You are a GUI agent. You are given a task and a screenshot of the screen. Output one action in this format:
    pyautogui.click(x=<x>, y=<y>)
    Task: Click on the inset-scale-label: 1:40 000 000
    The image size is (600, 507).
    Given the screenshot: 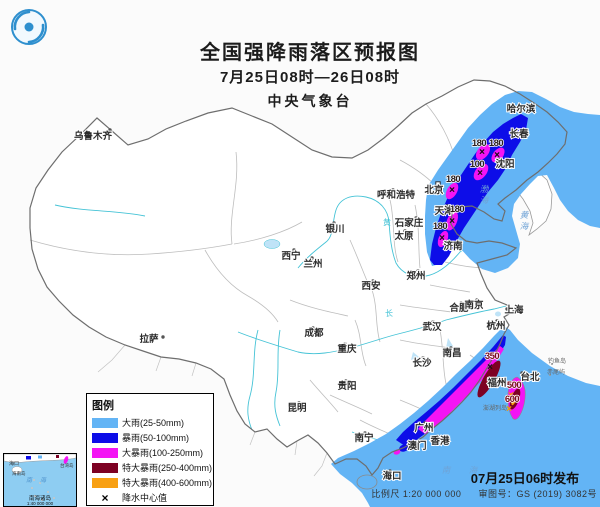 What is the action you would take?
    pyautogui.click(x=40, y=503)
    